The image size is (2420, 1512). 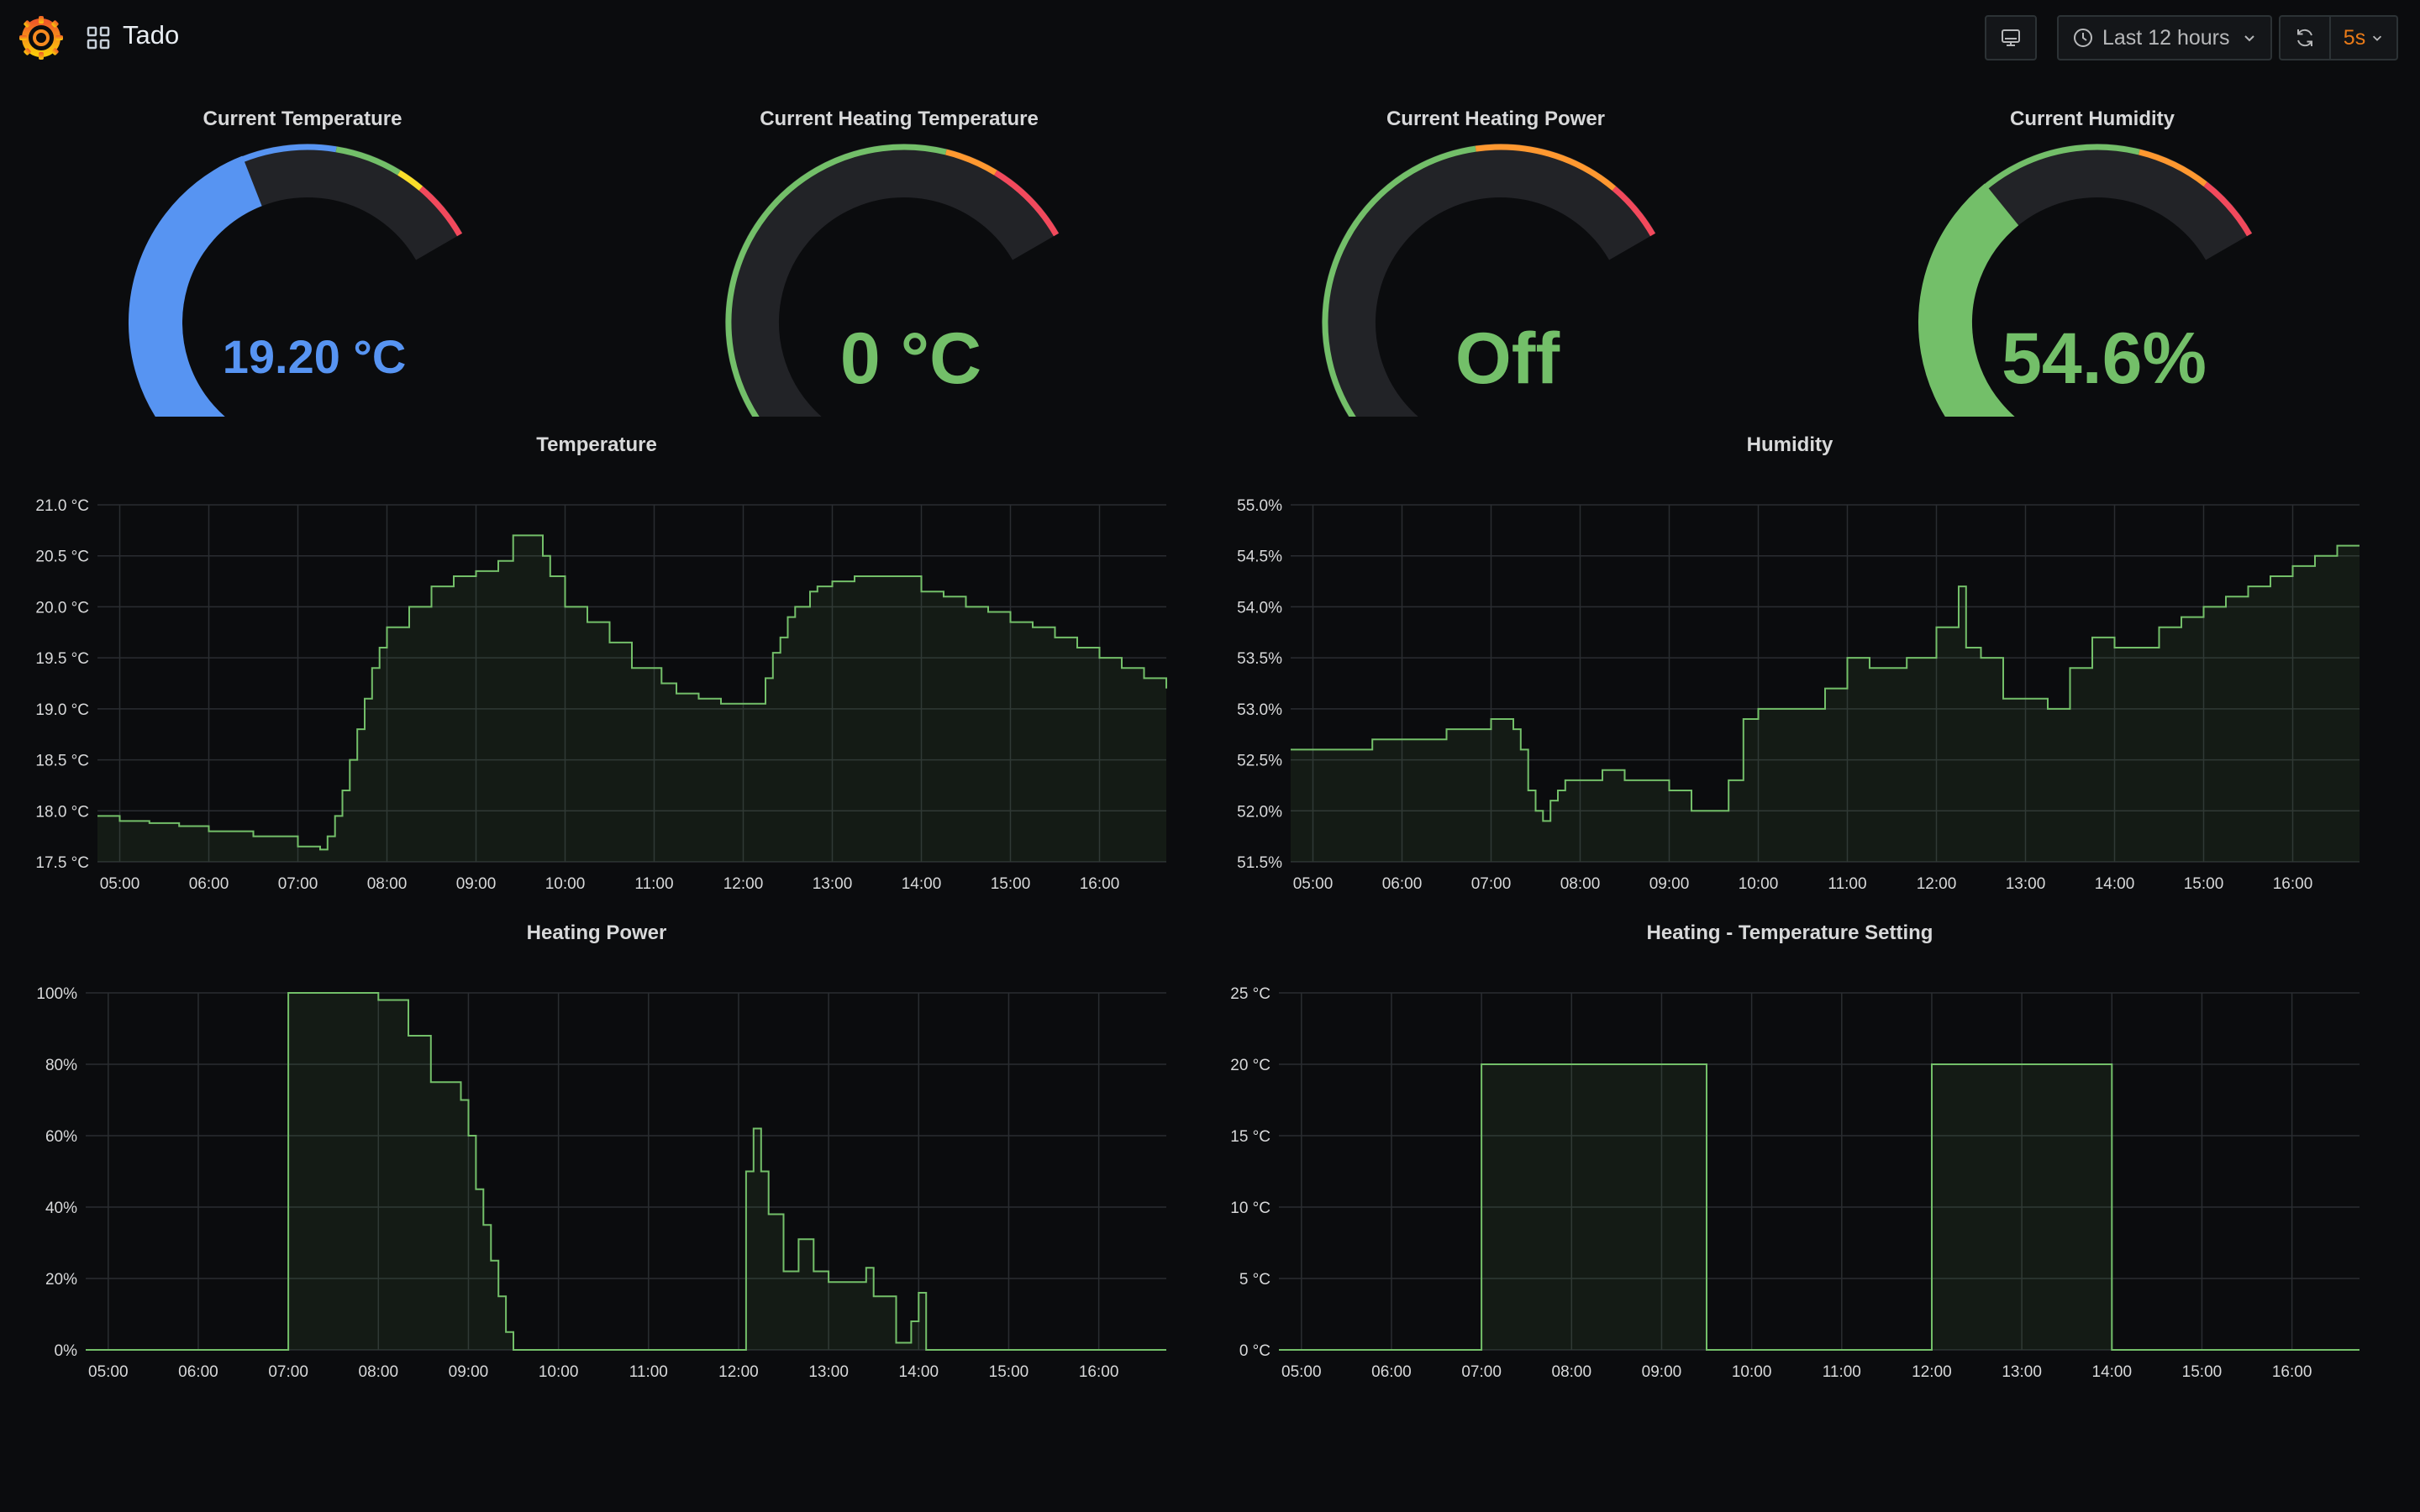 I want to click on gauge-panel-current-heating-temperature: Current Heating Temperature 0 °C, so click(x=900, y=262).